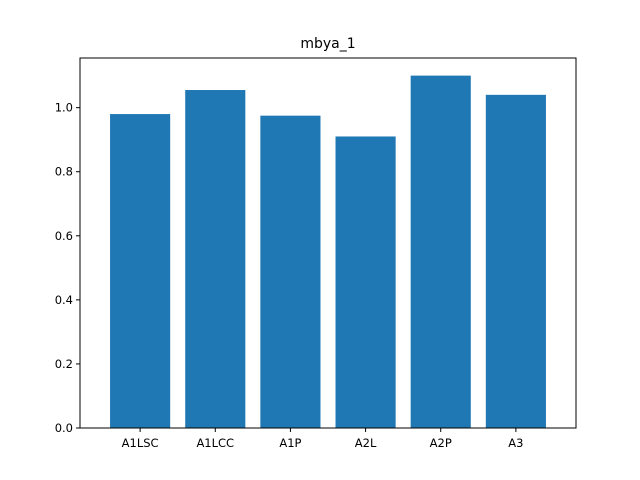 The image size is (640, 480). Describe the element at coordinates (215, 259) in the screenshot. I see `bar-a1lcc` at that location.